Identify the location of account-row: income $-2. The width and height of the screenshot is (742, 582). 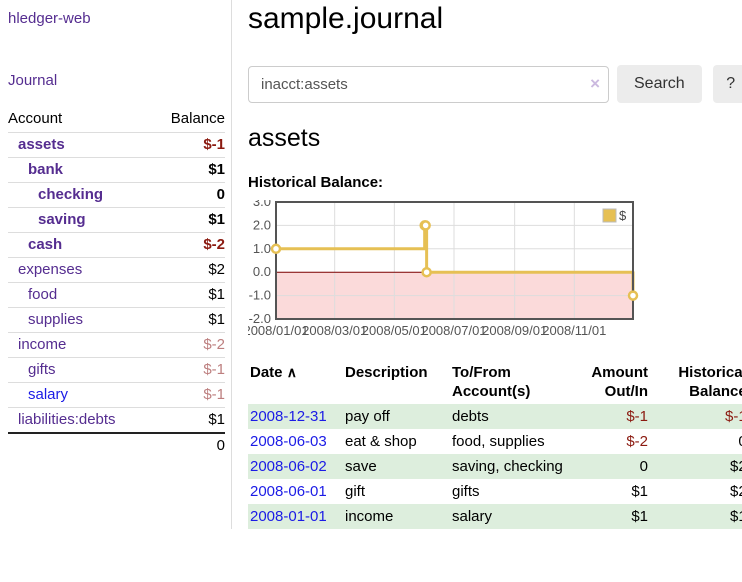
(116, 345).